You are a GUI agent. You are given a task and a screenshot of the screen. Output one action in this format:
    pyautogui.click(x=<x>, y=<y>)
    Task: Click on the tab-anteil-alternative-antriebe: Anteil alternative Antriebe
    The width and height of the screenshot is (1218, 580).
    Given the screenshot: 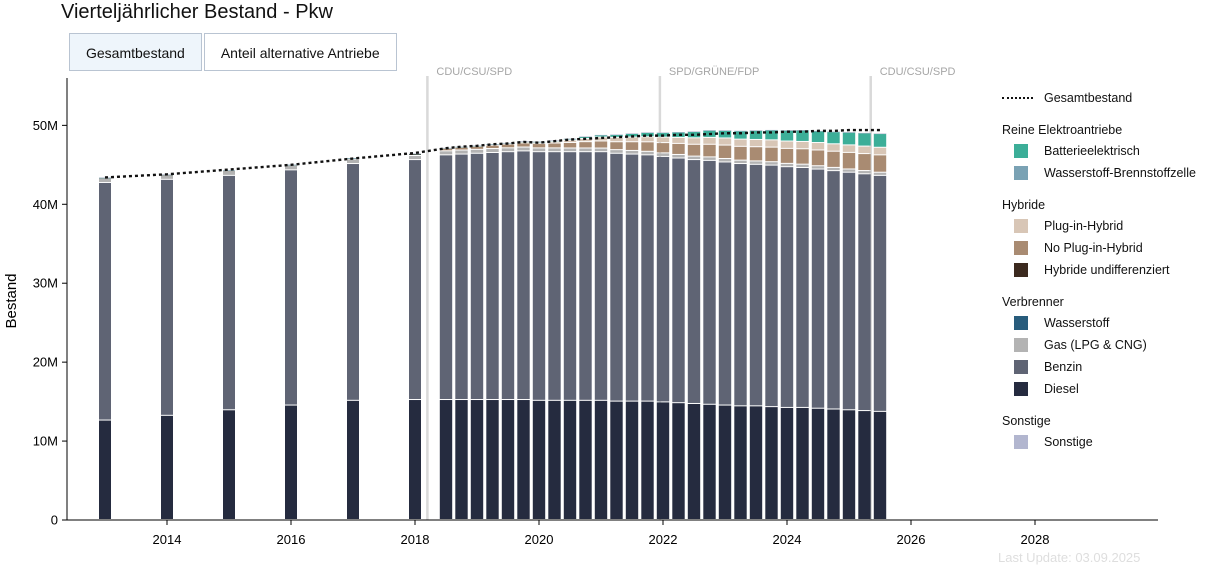 What is the action you would take?
    pyautogui.click(x=300, y=52)
    